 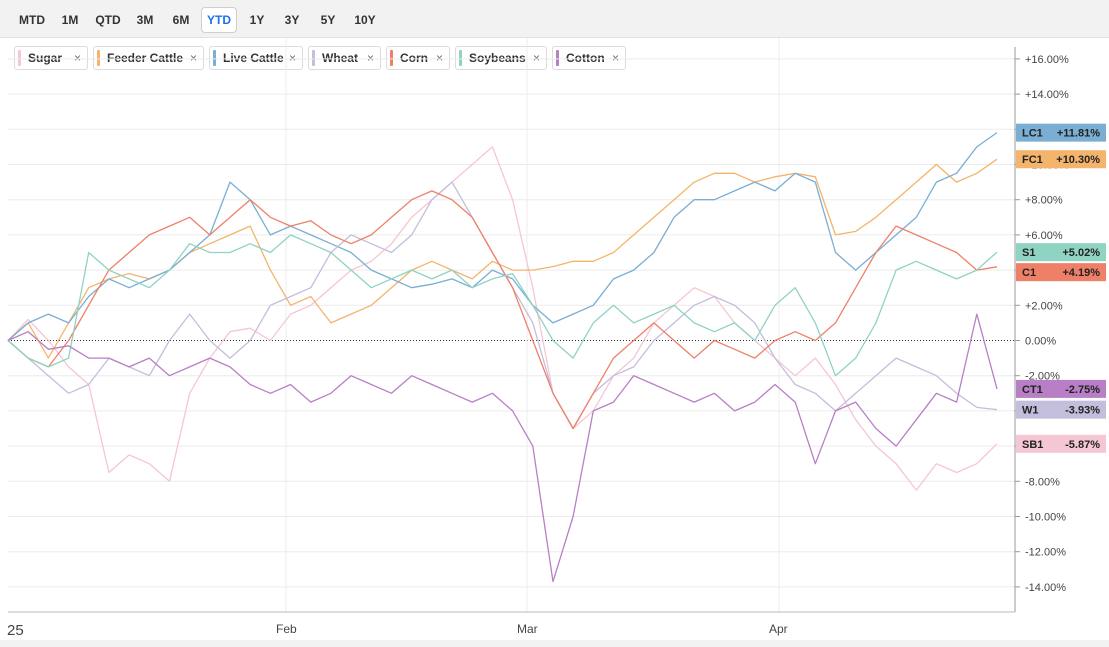 What do you see at coordinates (1081, 273) in the screenshot?
I see `badge-value: +4.19%` at bounding box center [1081, 273].